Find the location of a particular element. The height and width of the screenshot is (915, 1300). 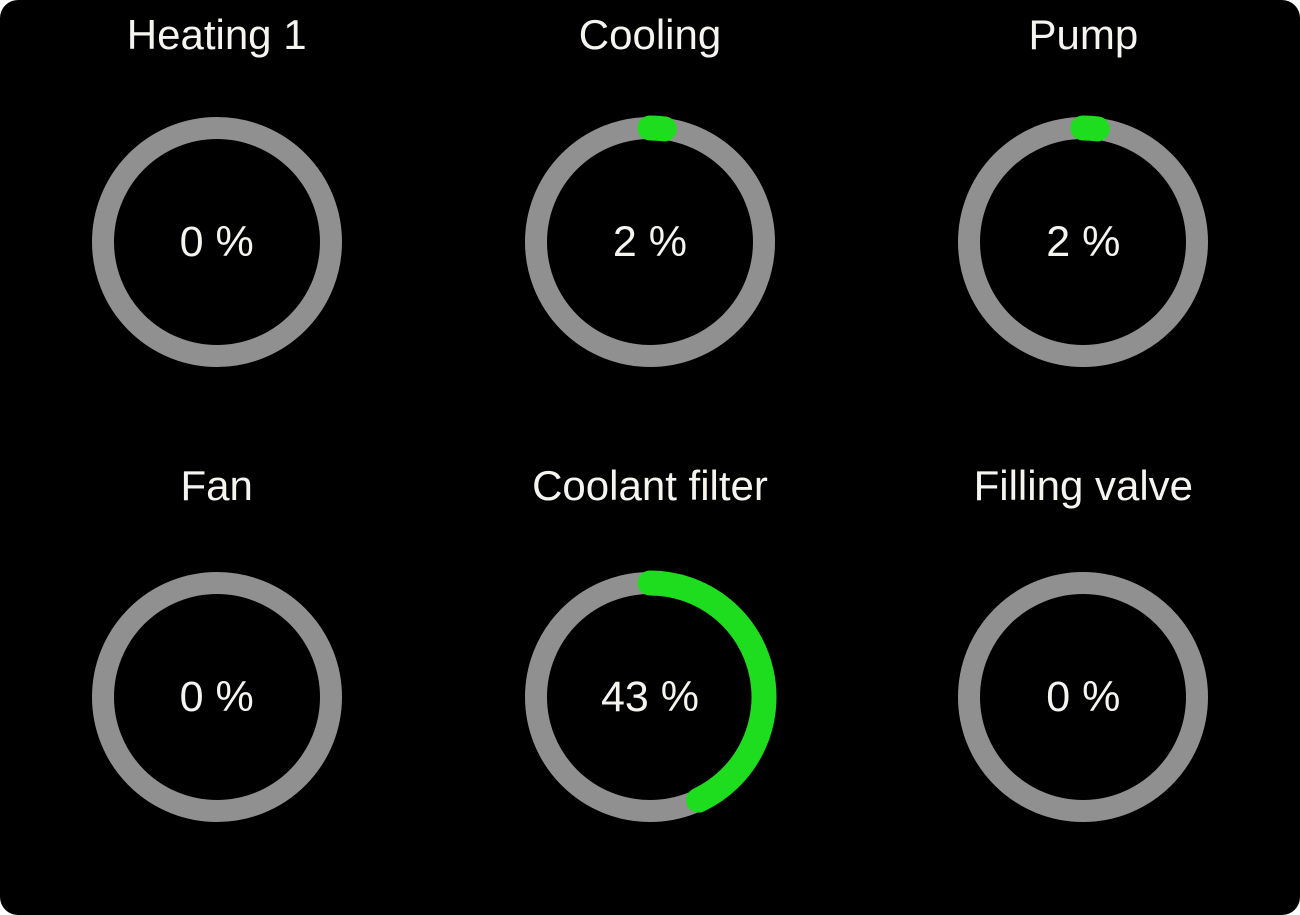

gauge-title: Fan is located at coordinates (216, 485).